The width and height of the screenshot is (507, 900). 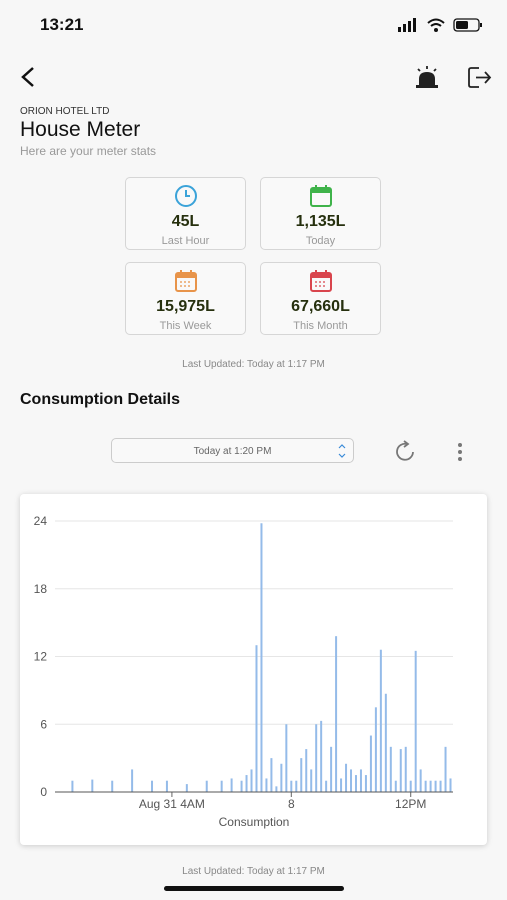 What do you see at coordinates (320, 221) in the screenshot?
I see `stat-value: 1,135L` at bounding box center [320, 221].